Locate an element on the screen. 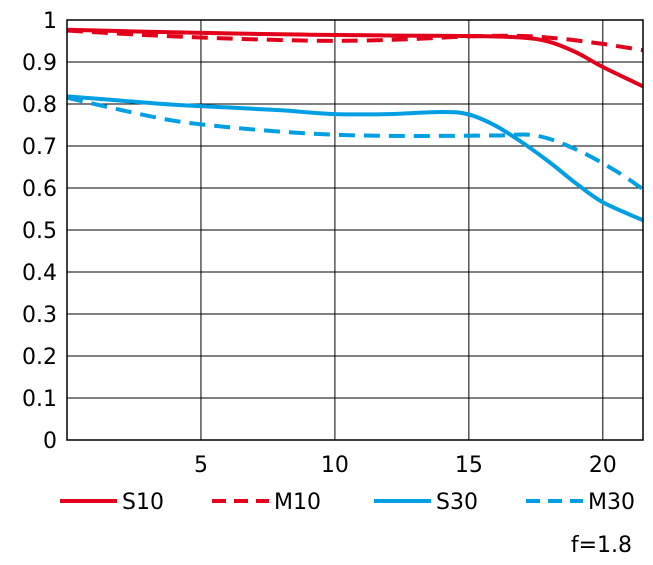  x-axis-ticks: 5 10 15 20 is located at coordinates (405, 465).